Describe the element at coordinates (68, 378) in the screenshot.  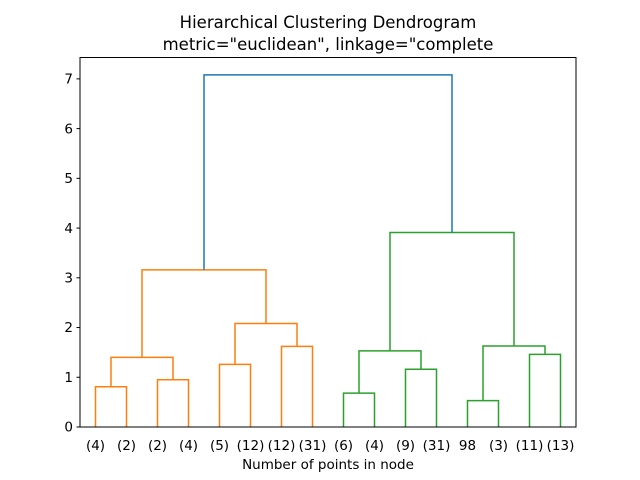
I see `y-tick-label: 1` at that location.